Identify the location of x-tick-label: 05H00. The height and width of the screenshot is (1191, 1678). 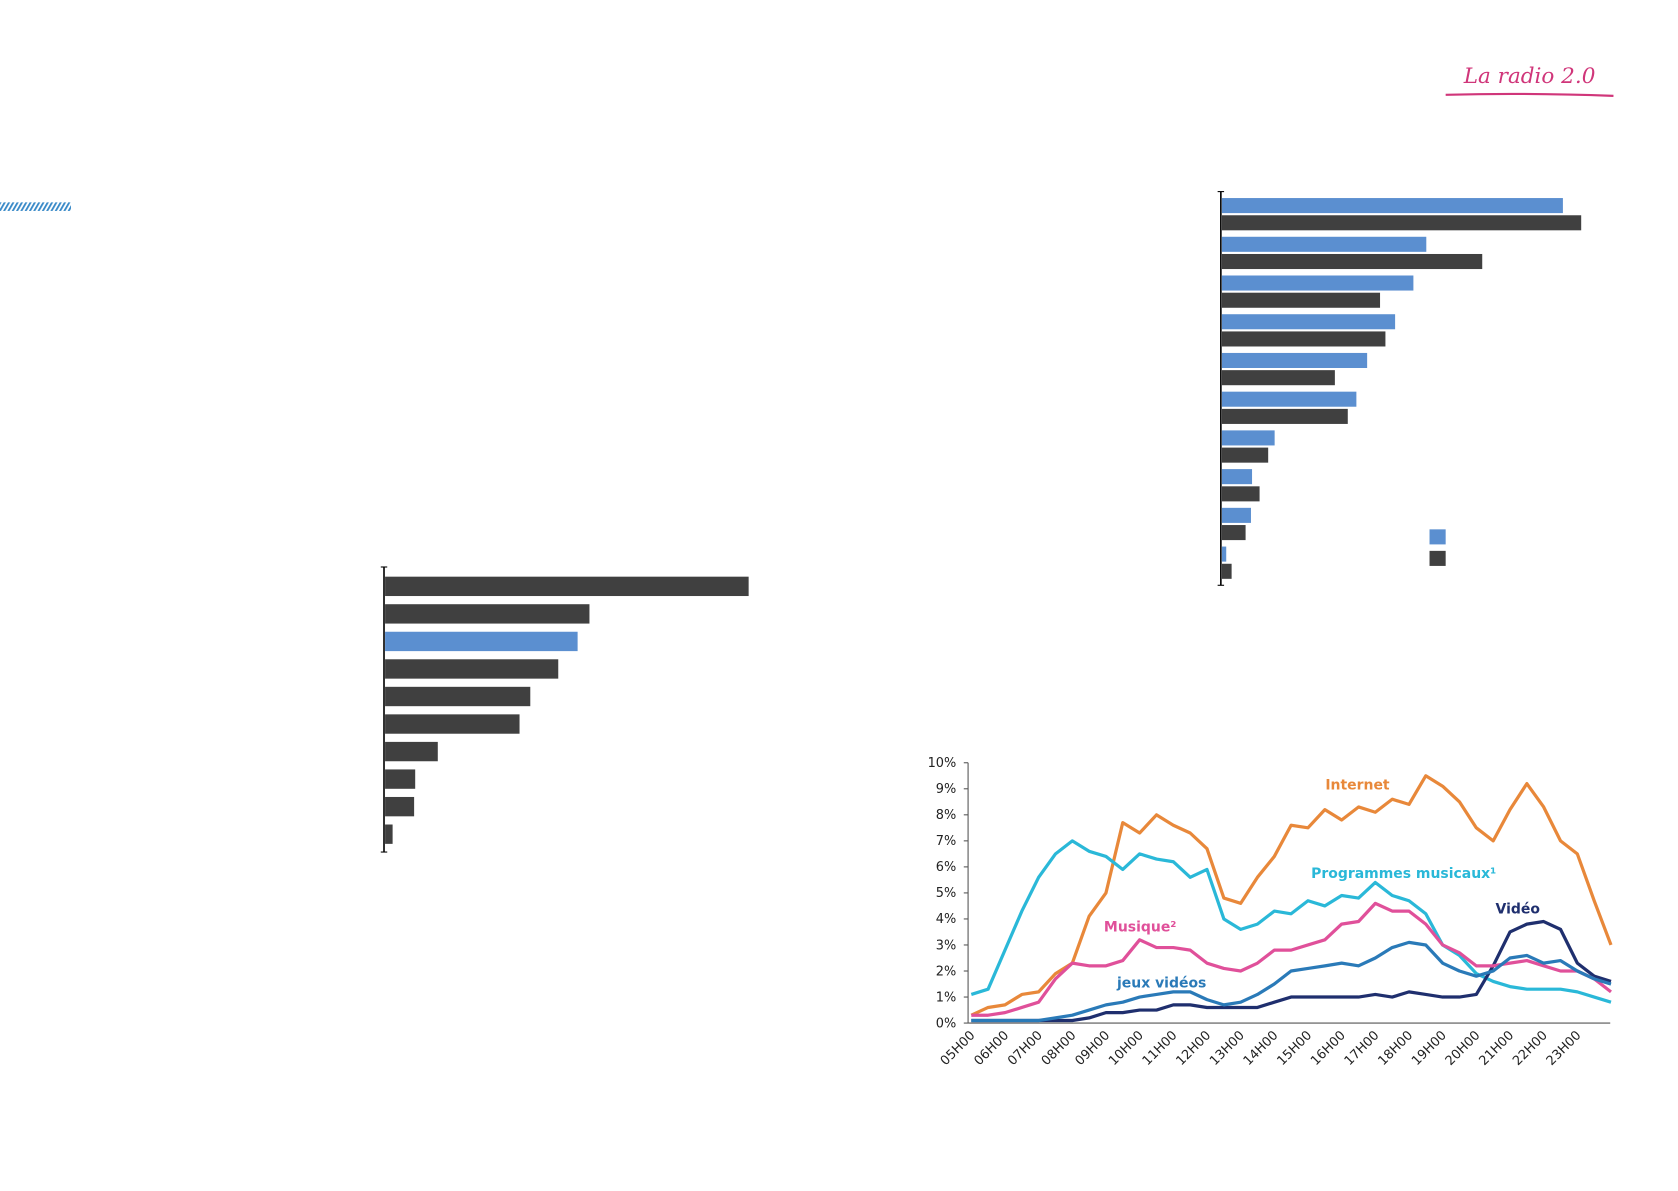
(958, 1048).